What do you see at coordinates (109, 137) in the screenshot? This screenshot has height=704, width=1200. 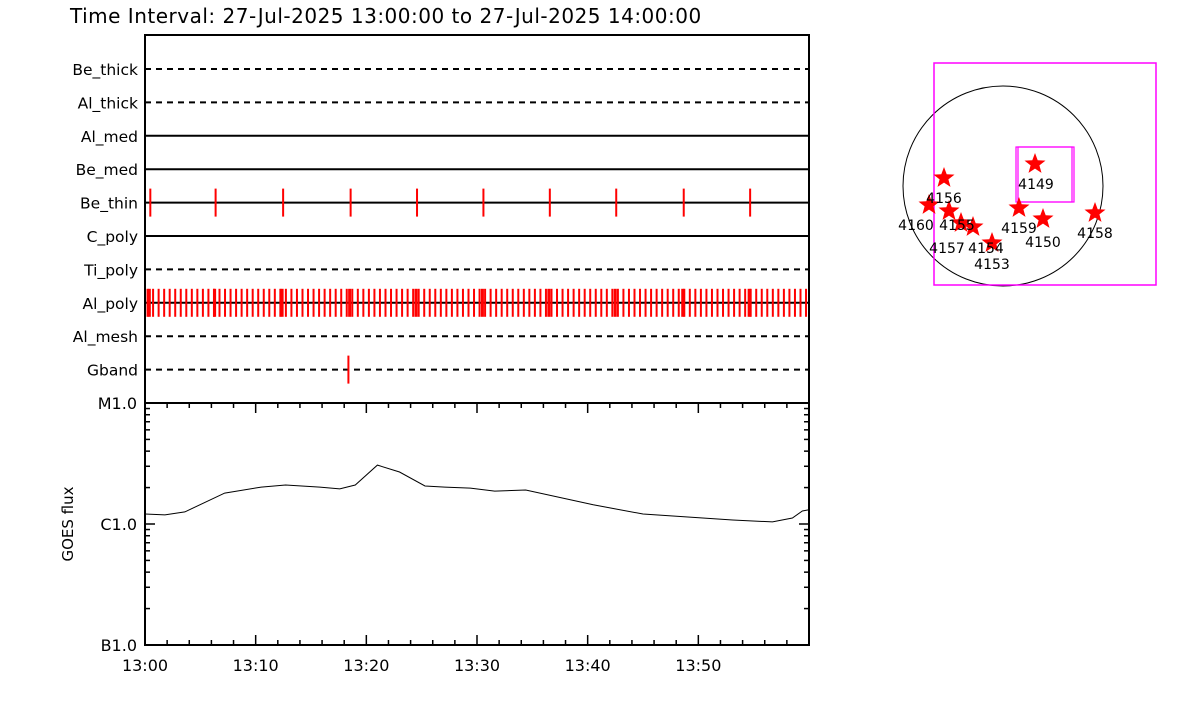 I see `filter-label: Al_med` at bounding box center [109, 137].